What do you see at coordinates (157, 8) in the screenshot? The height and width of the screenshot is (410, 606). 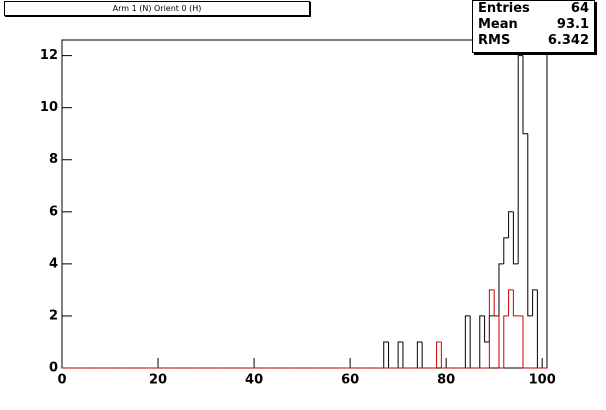 I see `chart-title: Arm 1 (N) Orient 0 (H)` at bounding box center [157, 8].